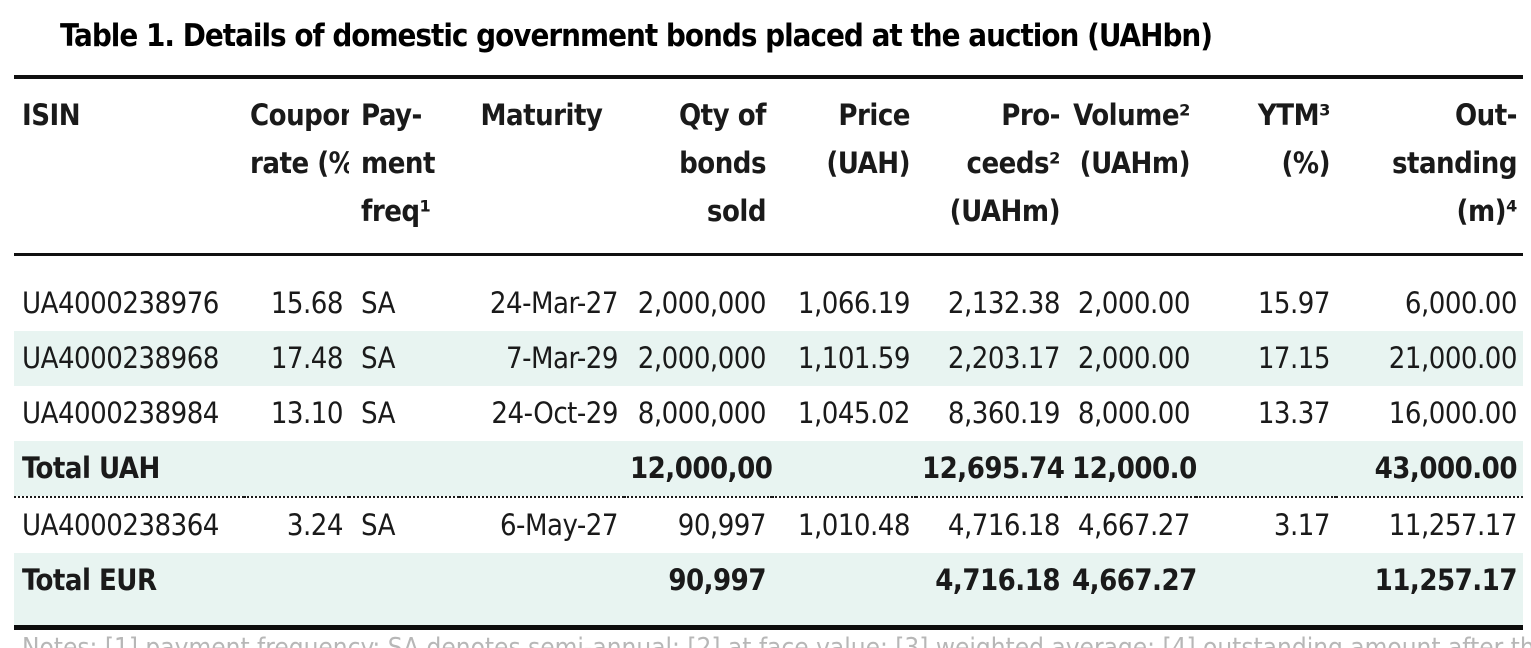 The width and height of the screenshot is (1531, 648). I want to click on col-header-volume-line1: Volume², so click(1131, 115).